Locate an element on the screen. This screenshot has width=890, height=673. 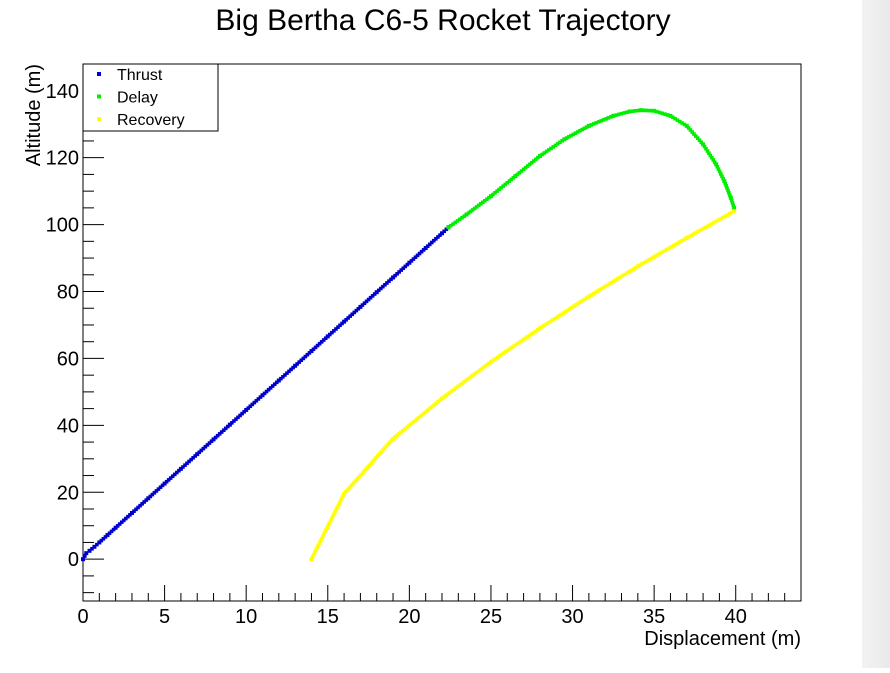
legend-marker-delay is located at coordinates (99, 96).